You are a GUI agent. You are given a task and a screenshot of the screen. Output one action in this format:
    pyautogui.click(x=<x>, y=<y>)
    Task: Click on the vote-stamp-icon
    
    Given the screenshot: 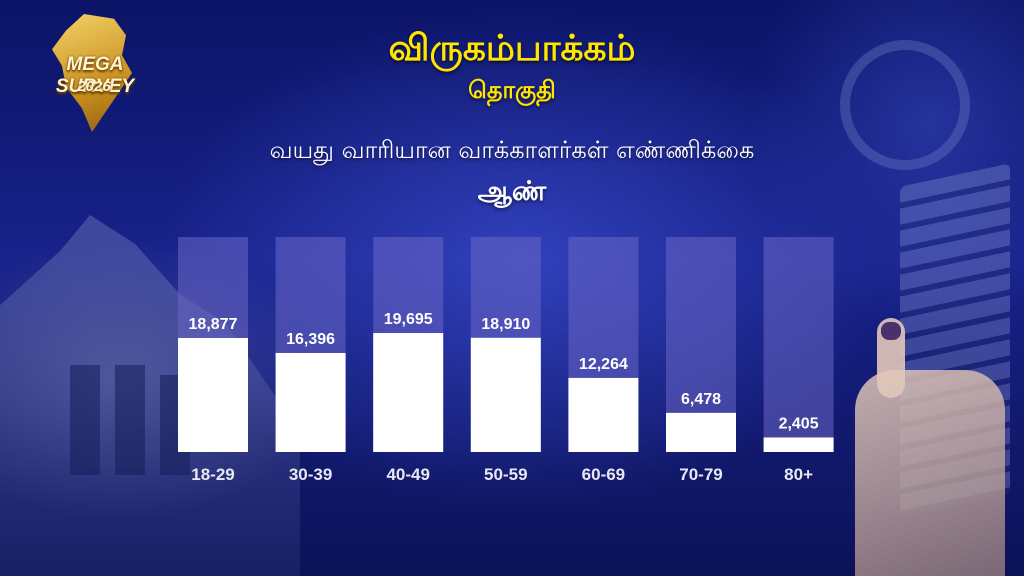 What is the action you would take?
    pyautogui.click(x=905, y=105)
    